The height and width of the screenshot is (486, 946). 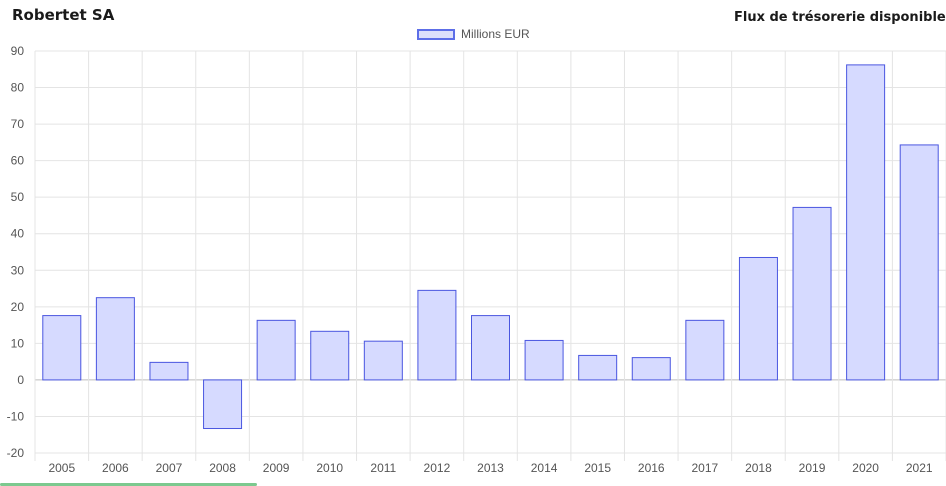 What do you see at coordinates (919, 468) in the screenshot?
I see `x-tick-label: 2021` at bounding box center [919, 468].